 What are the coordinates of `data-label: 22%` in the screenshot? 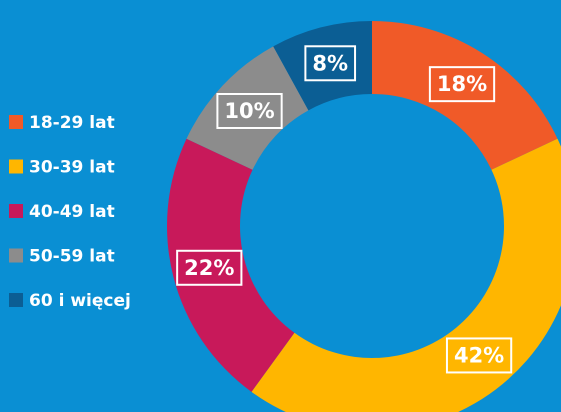 It's located at (209, 268).